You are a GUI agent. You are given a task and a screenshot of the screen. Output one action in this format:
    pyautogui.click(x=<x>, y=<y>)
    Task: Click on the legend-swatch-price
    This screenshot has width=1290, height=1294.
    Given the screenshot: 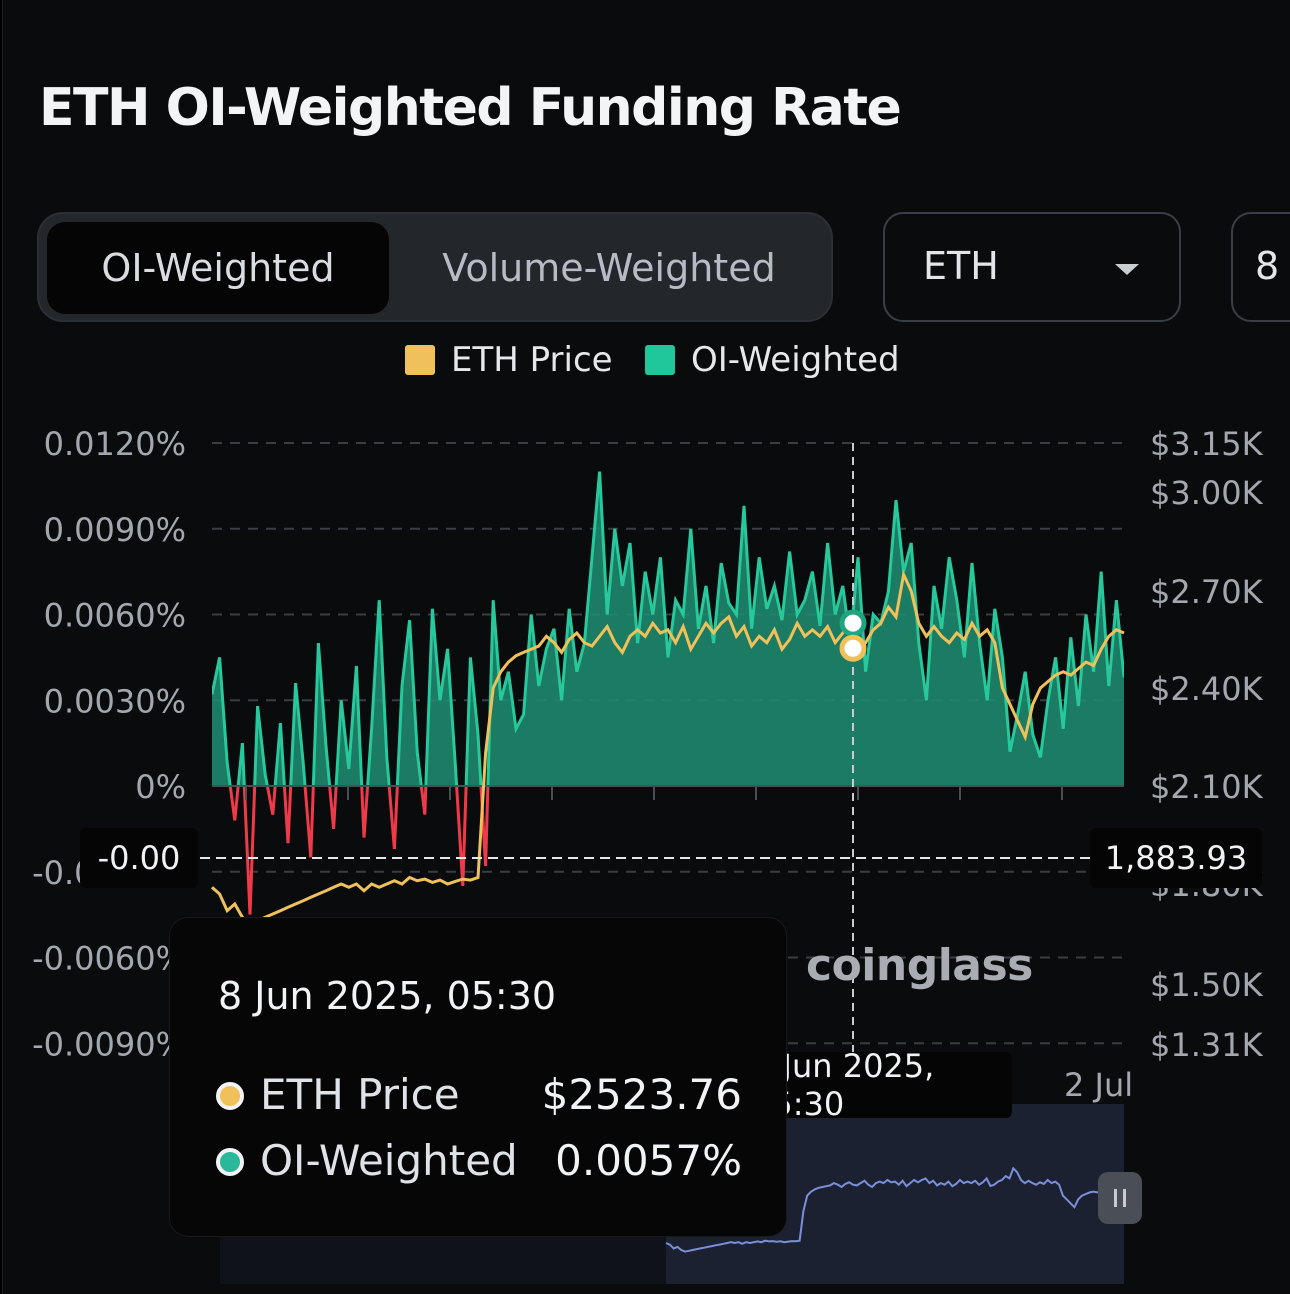 What is the action you would take?
    pyautogui.click(x=420, y=360)
    